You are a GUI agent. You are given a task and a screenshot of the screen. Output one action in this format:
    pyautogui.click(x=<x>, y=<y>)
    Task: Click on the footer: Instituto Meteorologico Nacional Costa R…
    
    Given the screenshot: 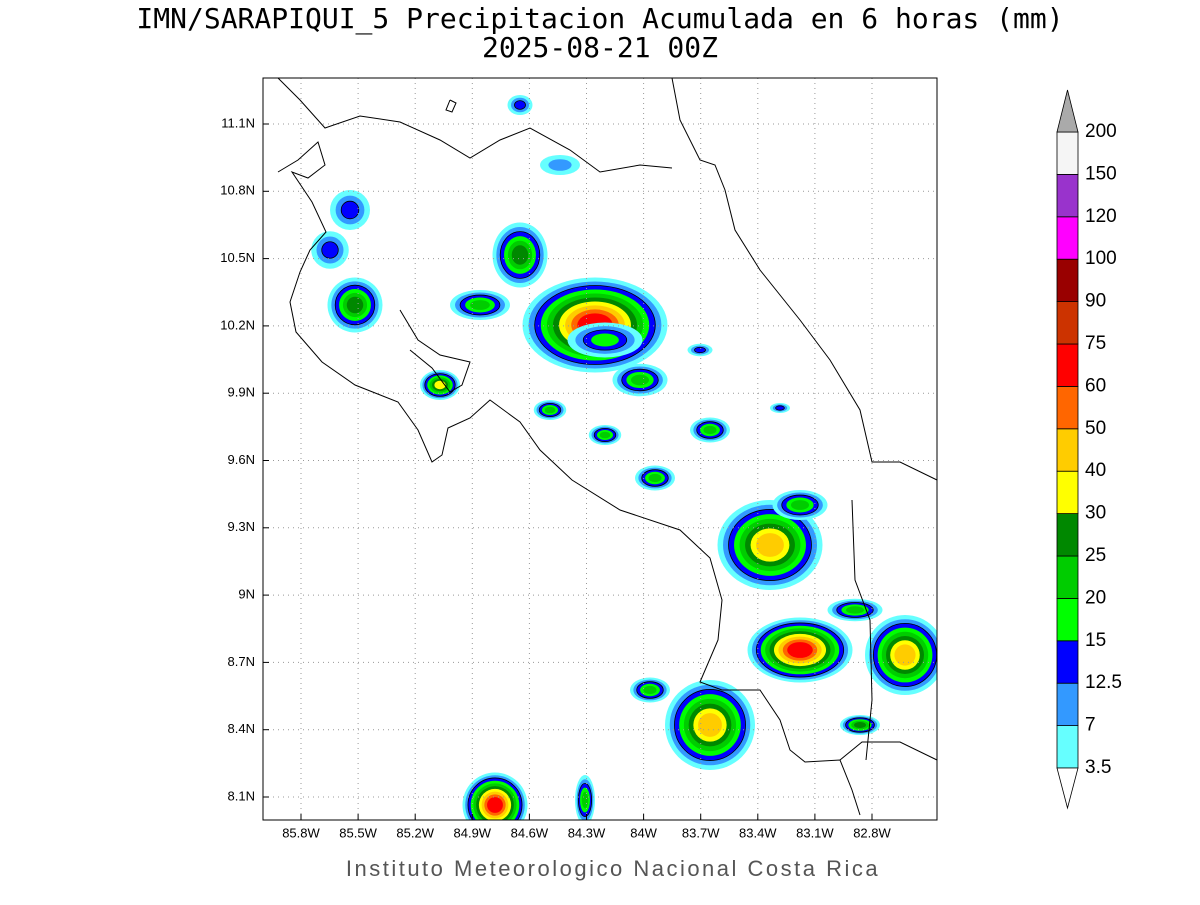 What is the action you would take?
    pyautogui.click(x=613, y=868)
    